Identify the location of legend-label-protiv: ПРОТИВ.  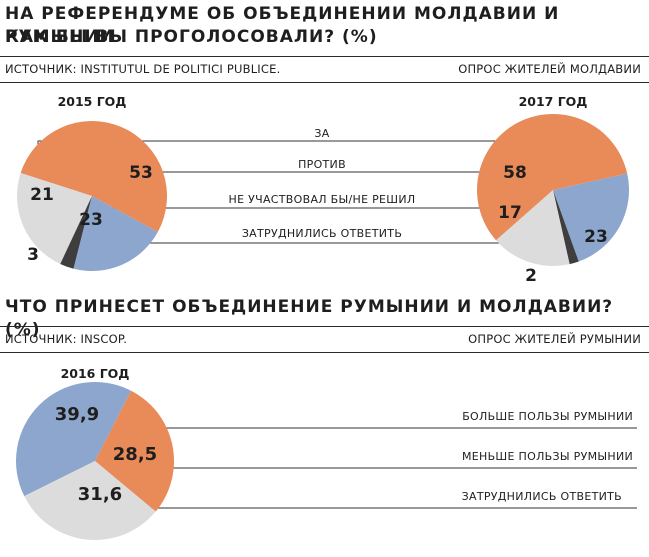
(322, 164).